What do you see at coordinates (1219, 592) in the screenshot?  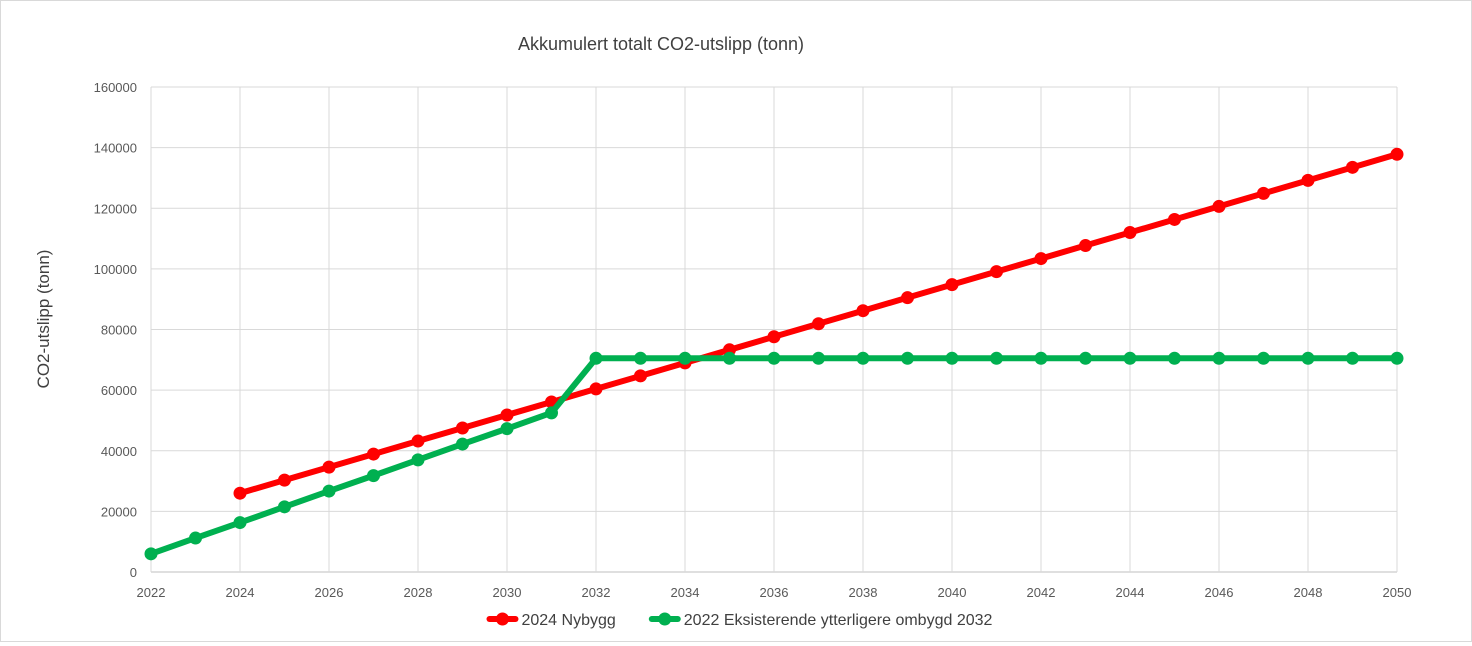 I see `x-tick-label: 2046` at bounding box center [1219, 592].